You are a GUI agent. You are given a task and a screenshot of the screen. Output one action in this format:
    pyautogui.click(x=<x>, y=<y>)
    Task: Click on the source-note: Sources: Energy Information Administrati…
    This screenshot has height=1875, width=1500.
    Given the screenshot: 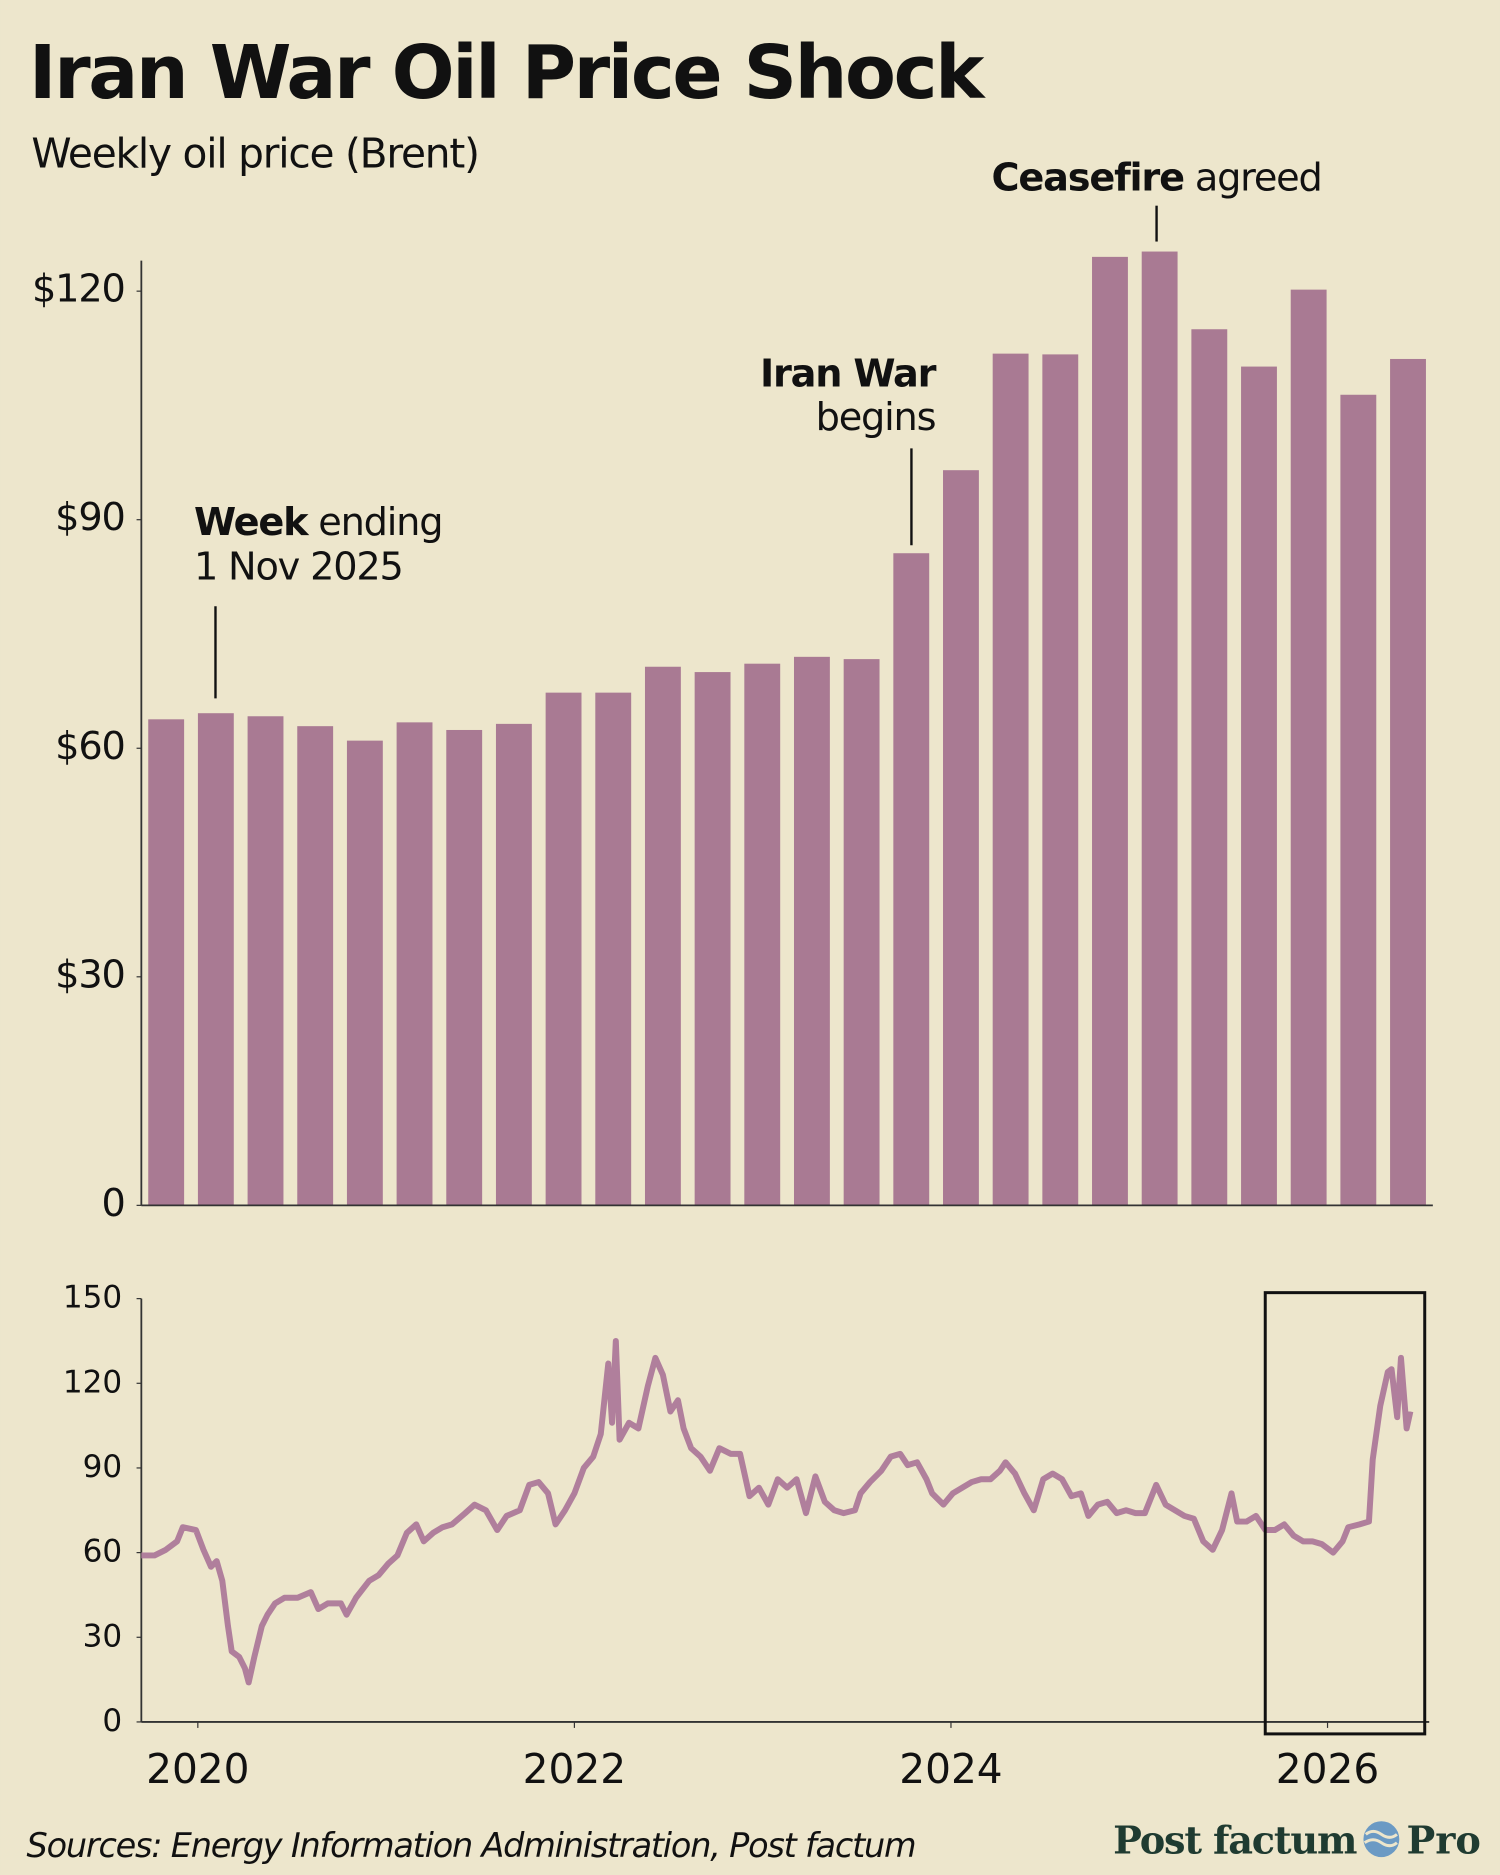 What is the action you would take?
    pyautogui.click(x=471, y=1845)
    